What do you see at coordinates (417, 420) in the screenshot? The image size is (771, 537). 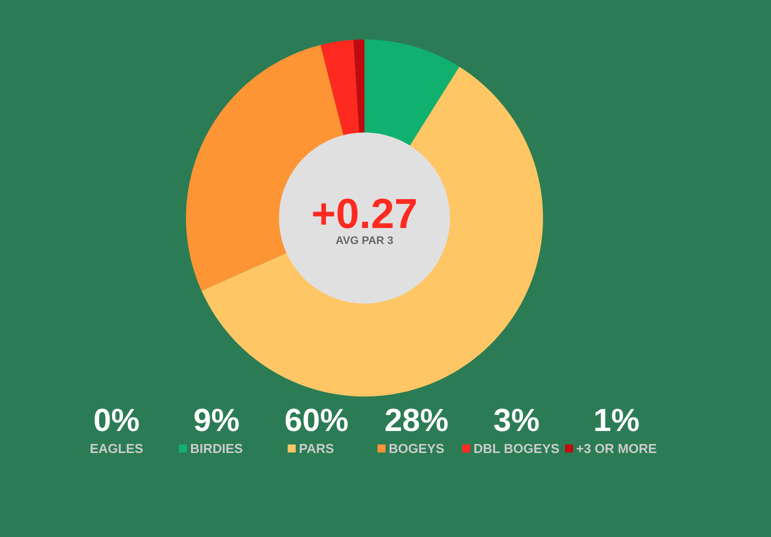 I see `data-label: 28%` at bounding box center [417, 420].